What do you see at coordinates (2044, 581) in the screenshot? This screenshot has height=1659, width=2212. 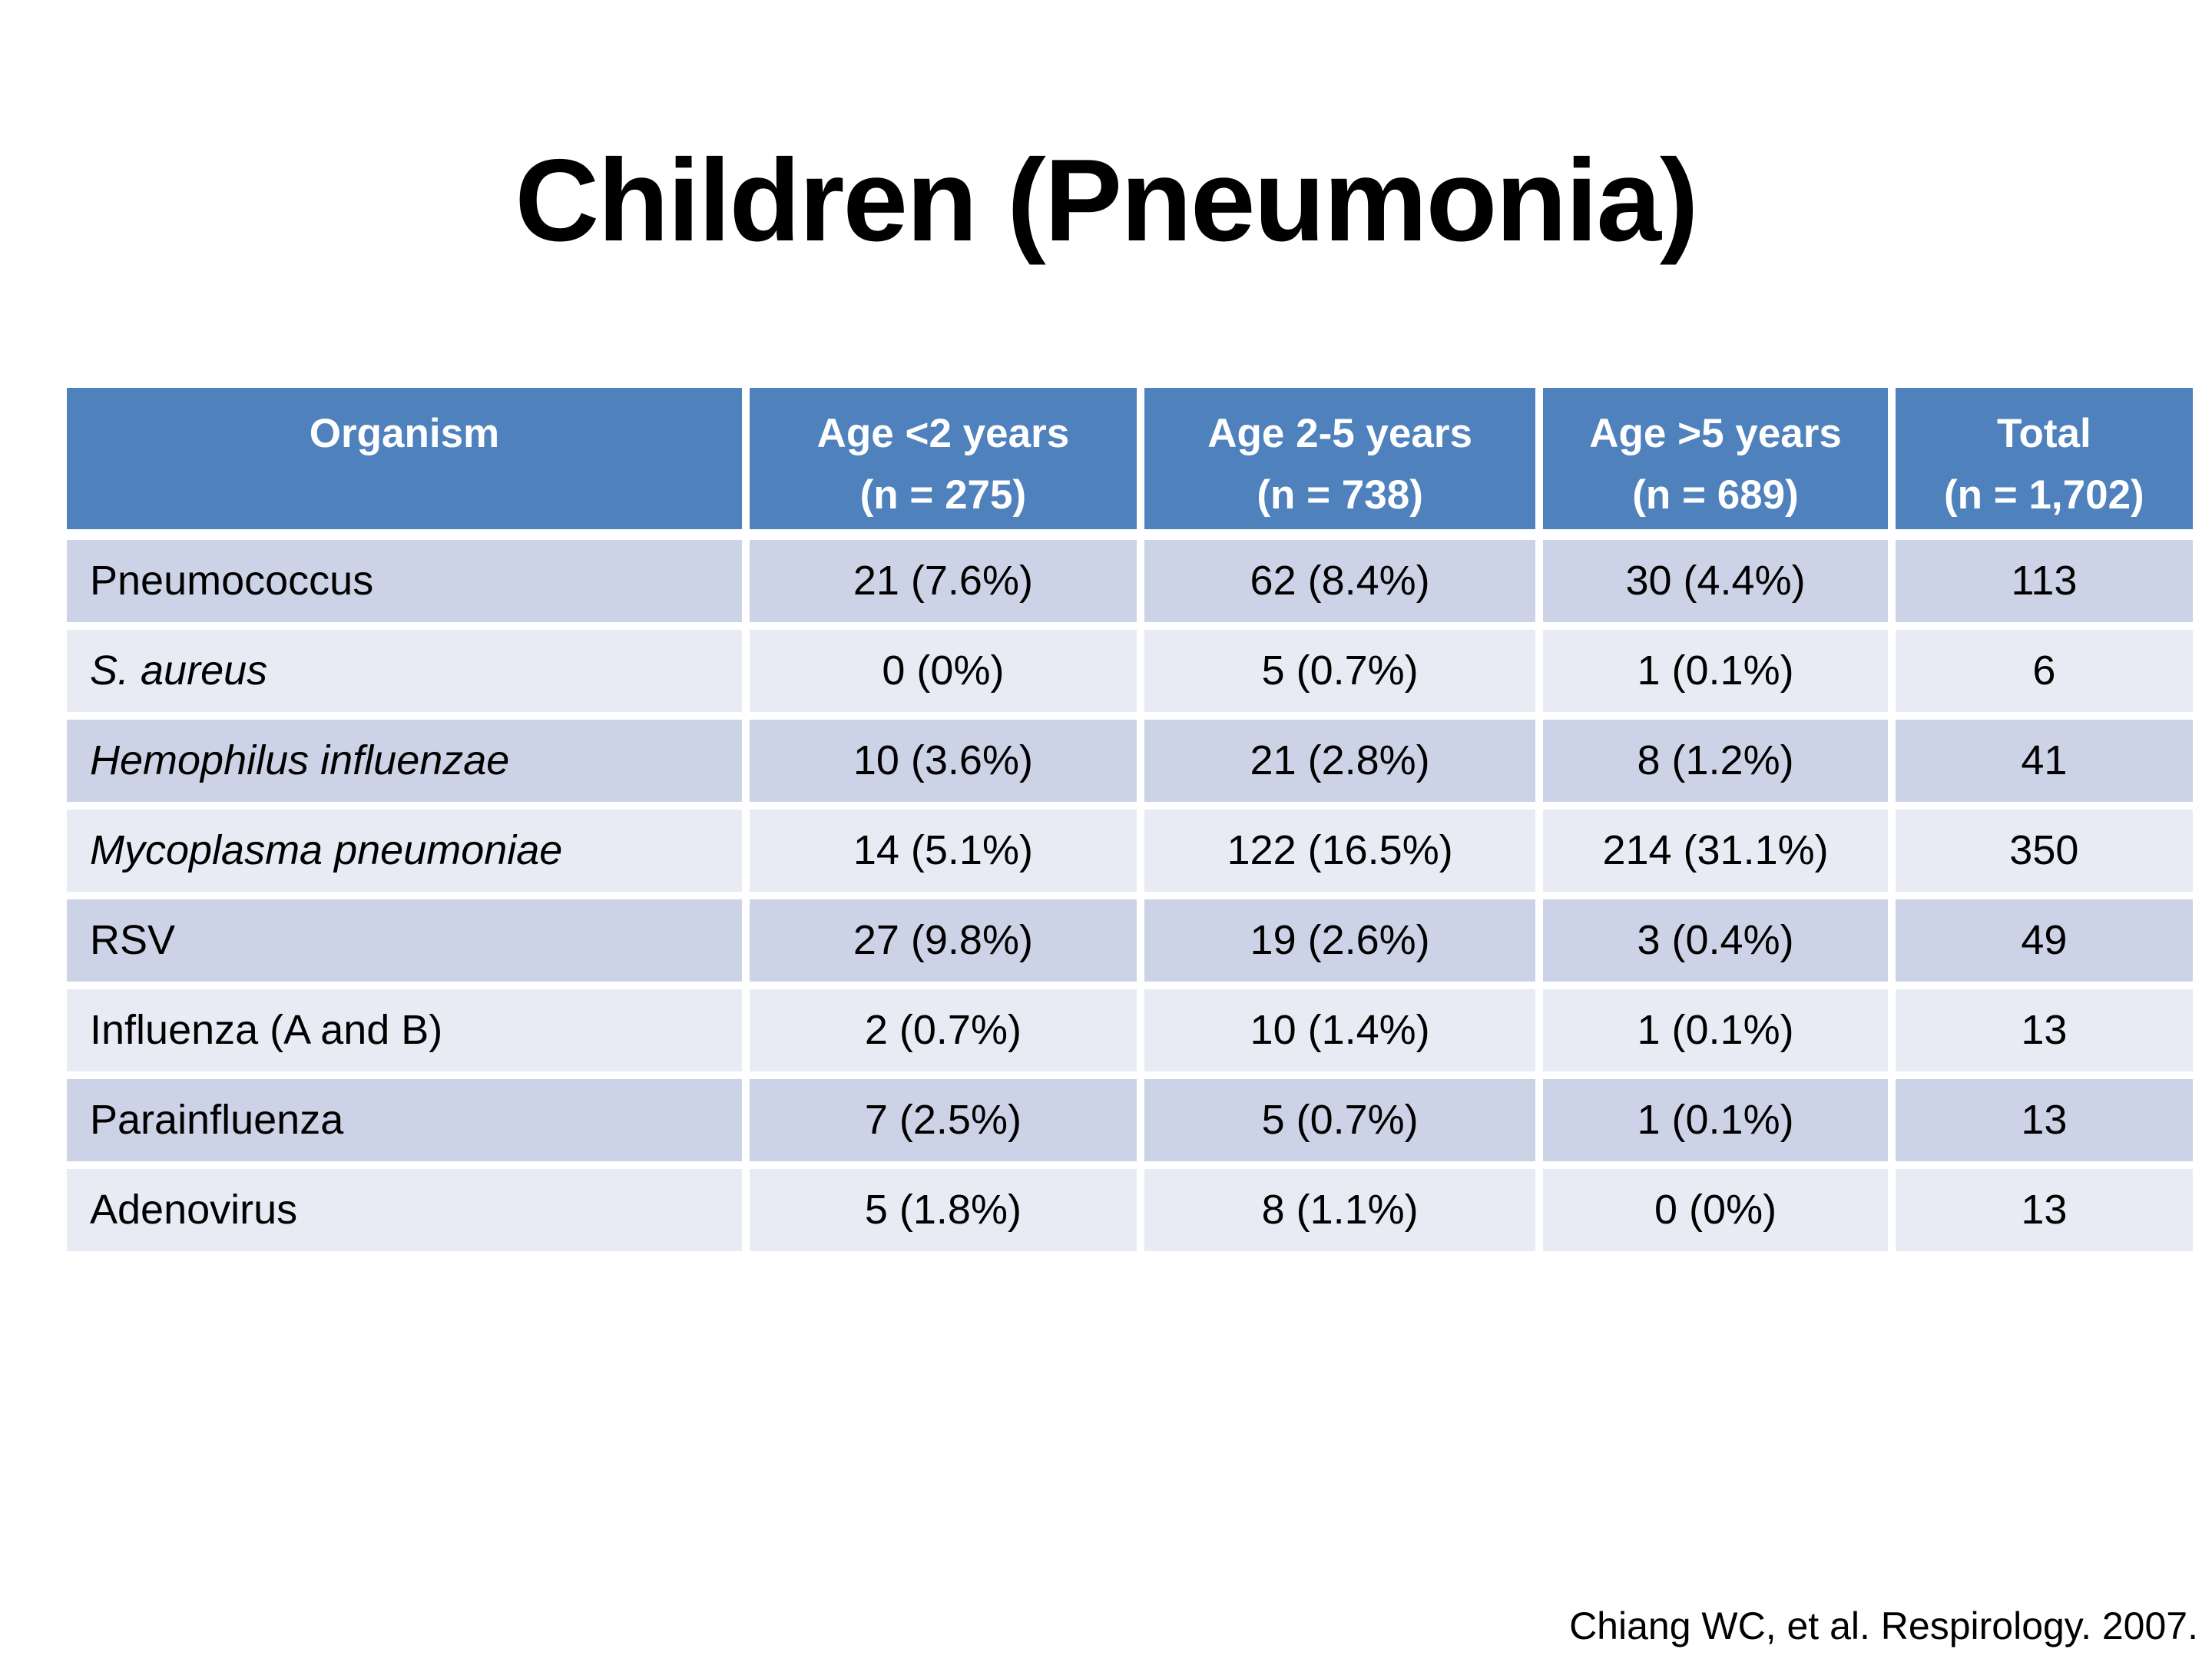 I see `value-cell: 113` at bounding box center [2044, 581].